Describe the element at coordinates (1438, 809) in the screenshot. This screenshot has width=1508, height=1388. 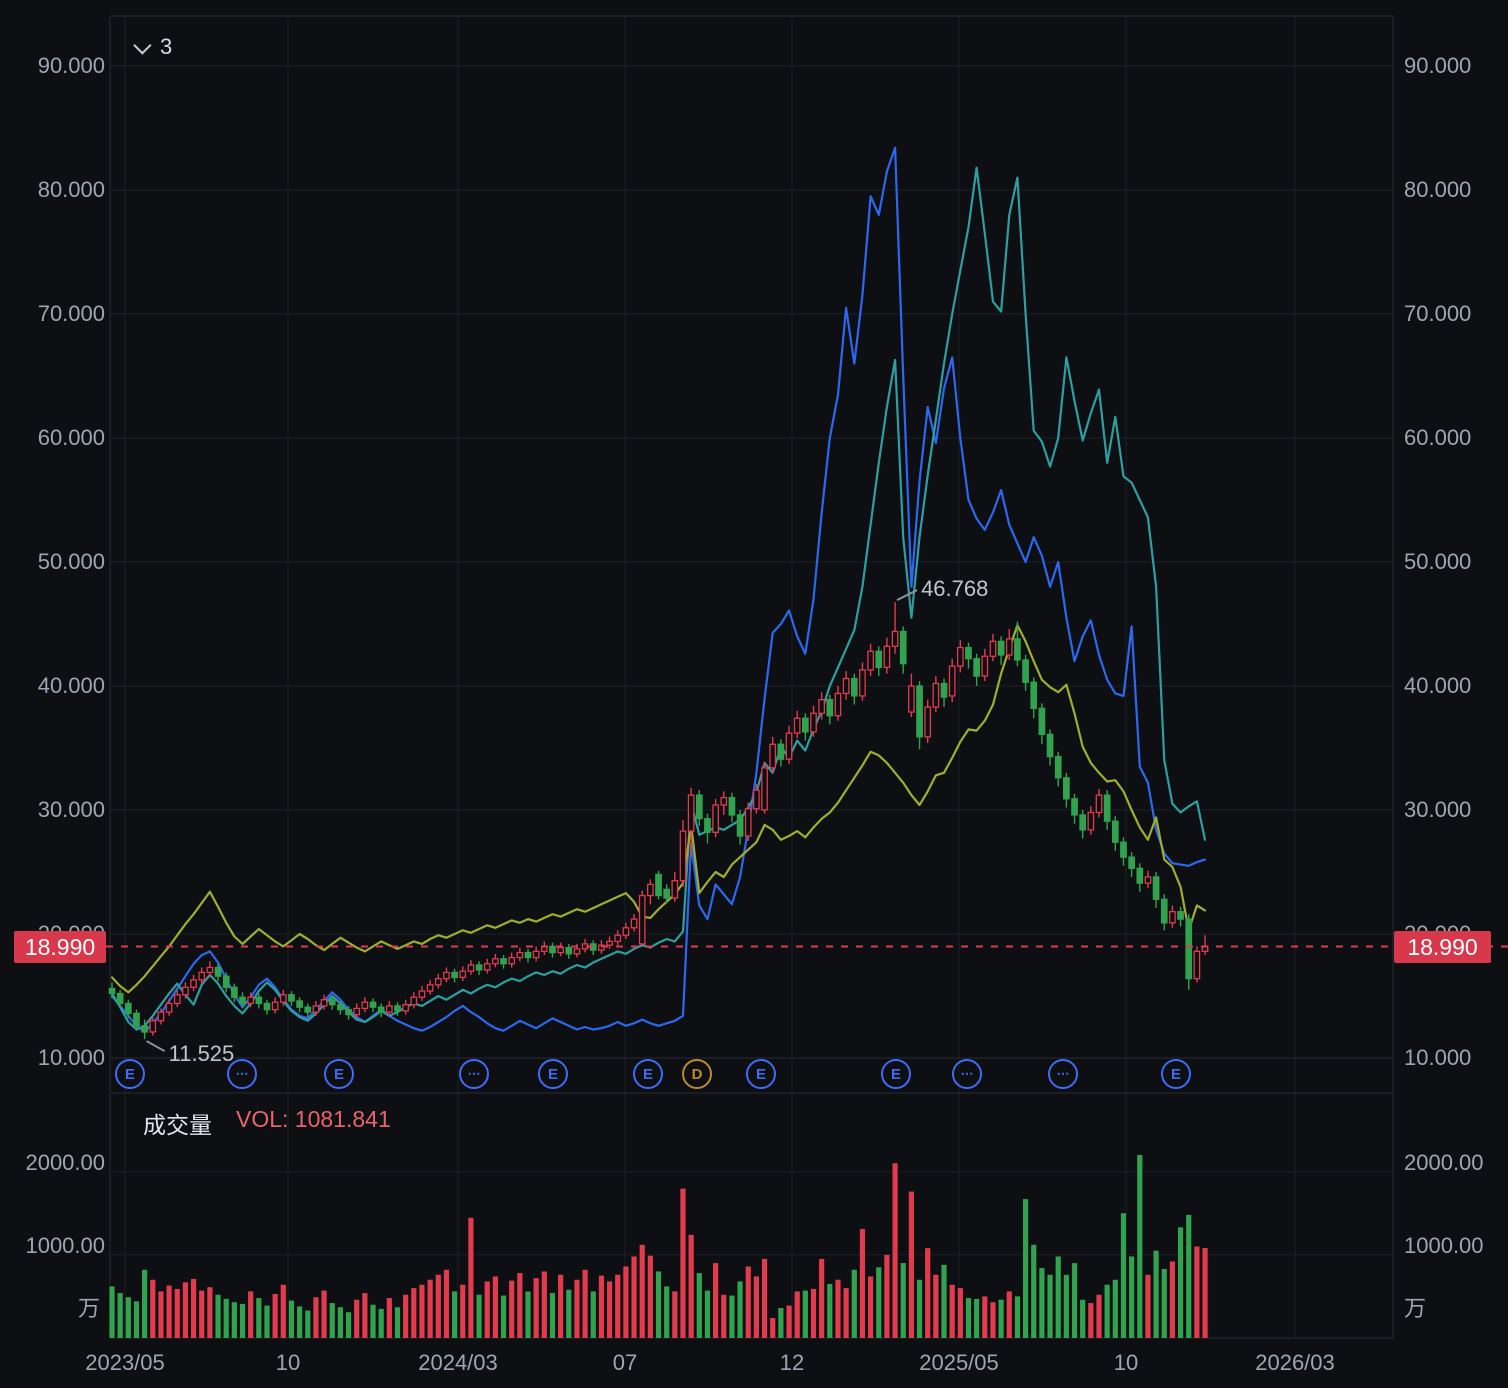
I see `price-axis-label-right: 30.000` at that location.